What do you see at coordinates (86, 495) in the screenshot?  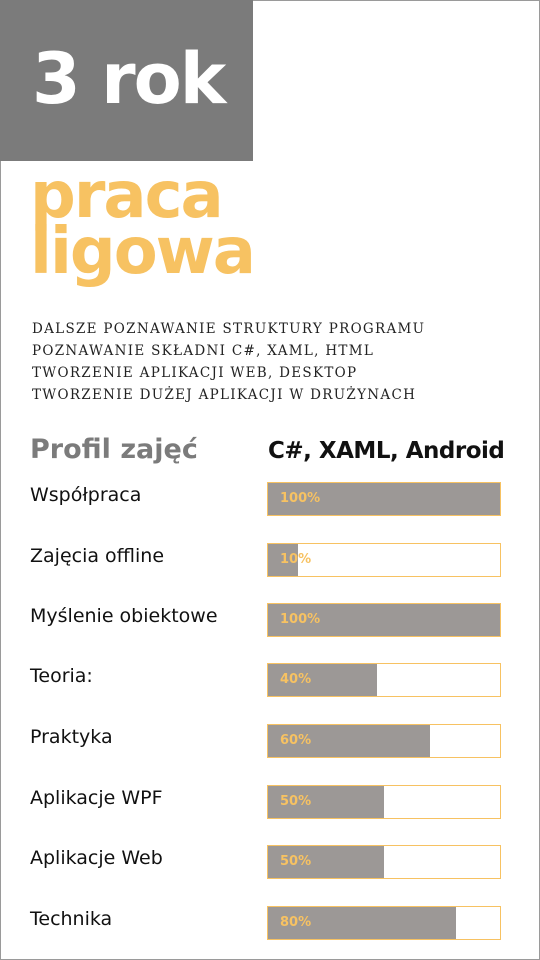 I see `skill-label: Współpraca` at bounding box center [86, 495].